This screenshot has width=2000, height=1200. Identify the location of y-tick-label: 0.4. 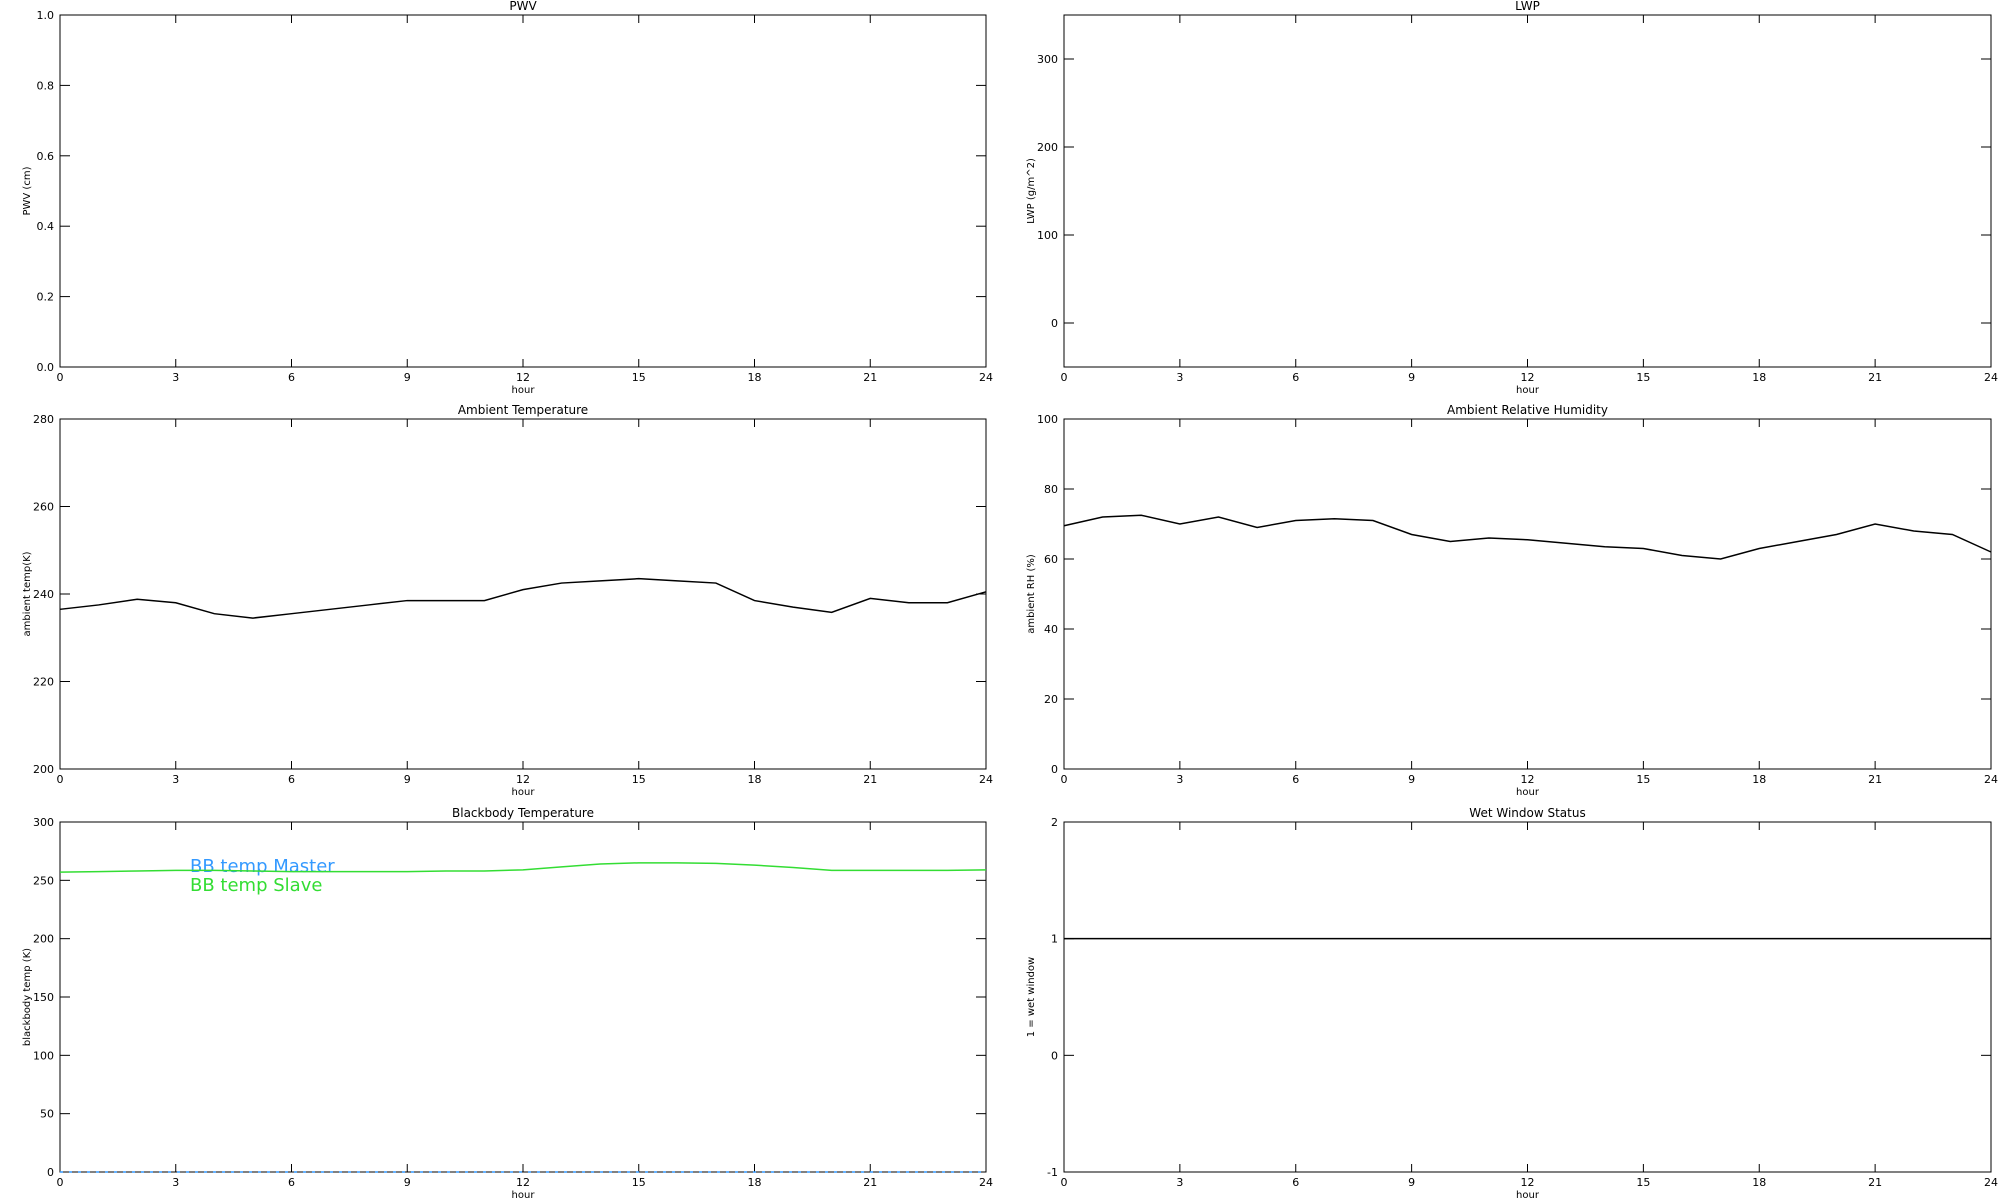
(46, 226).